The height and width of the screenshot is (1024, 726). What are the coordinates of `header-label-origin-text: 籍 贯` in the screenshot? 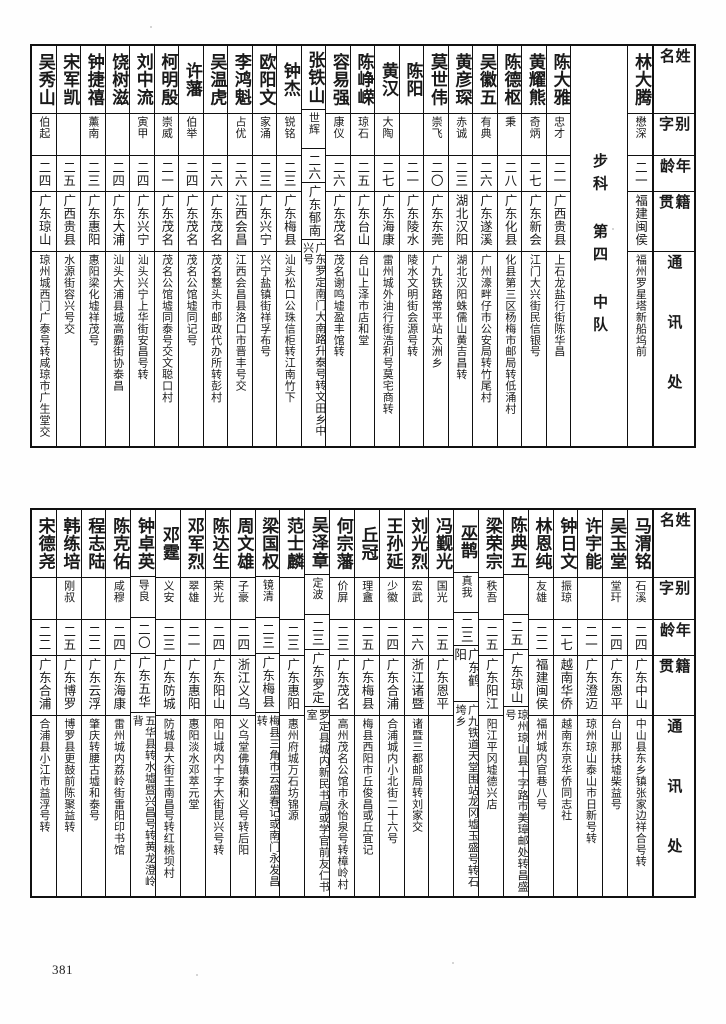 It's located at (674, 669).